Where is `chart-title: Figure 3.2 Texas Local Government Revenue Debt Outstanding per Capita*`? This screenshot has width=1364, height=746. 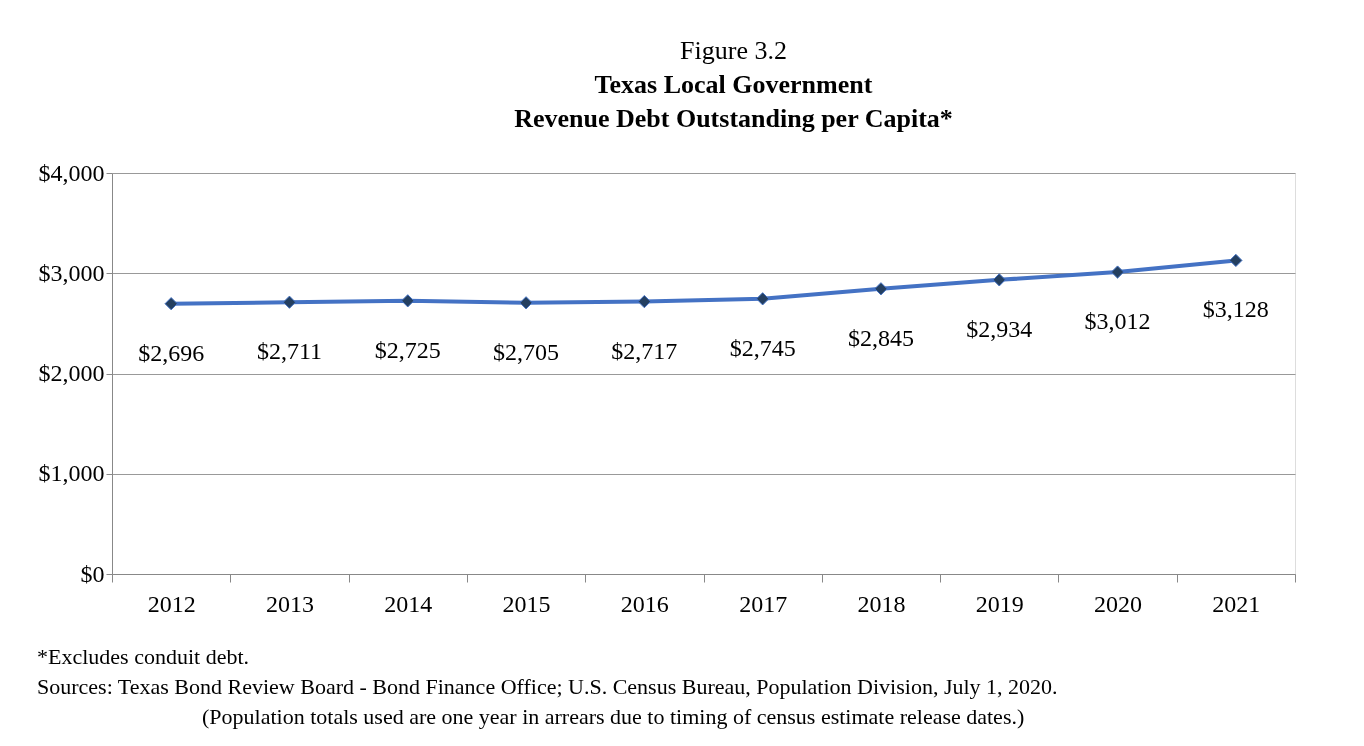
chart-title: Figure 3.2 Texas Local Government Revenue Debt Outstanding per Capita* is located at coordinates (733, 84).